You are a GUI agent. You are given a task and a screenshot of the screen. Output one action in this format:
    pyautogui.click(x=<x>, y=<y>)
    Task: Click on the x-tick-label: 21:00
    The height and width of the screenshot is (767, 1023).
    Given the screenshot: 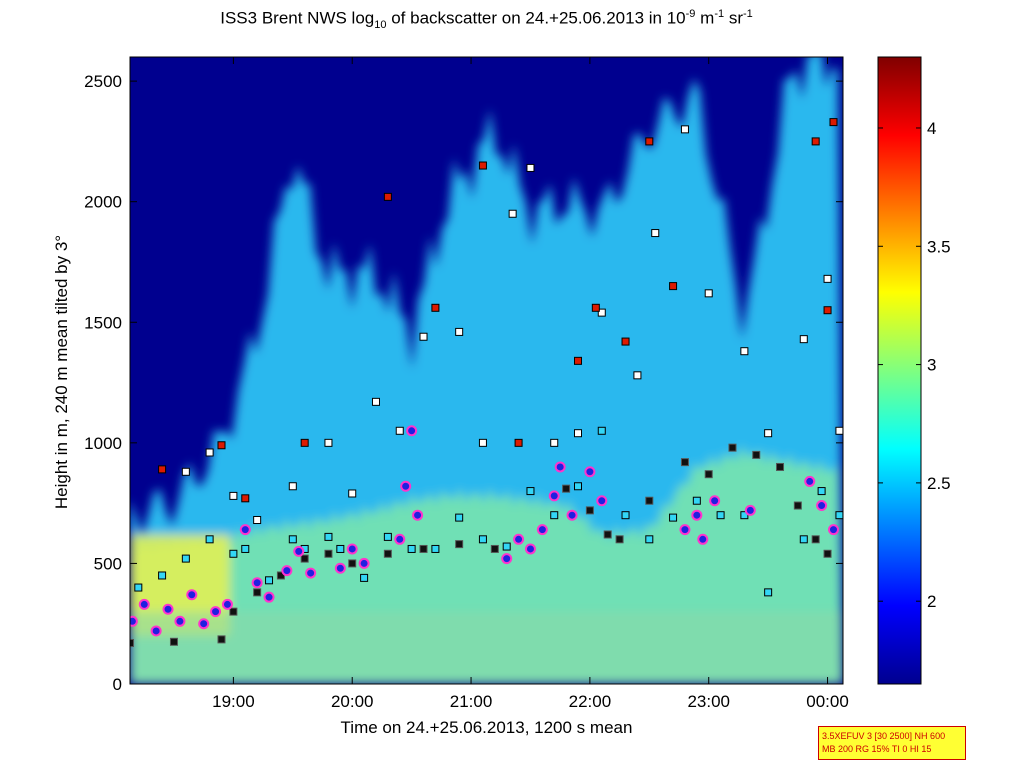 What is the action you would take?
    pyautogui.click(x=471, y=701)
    